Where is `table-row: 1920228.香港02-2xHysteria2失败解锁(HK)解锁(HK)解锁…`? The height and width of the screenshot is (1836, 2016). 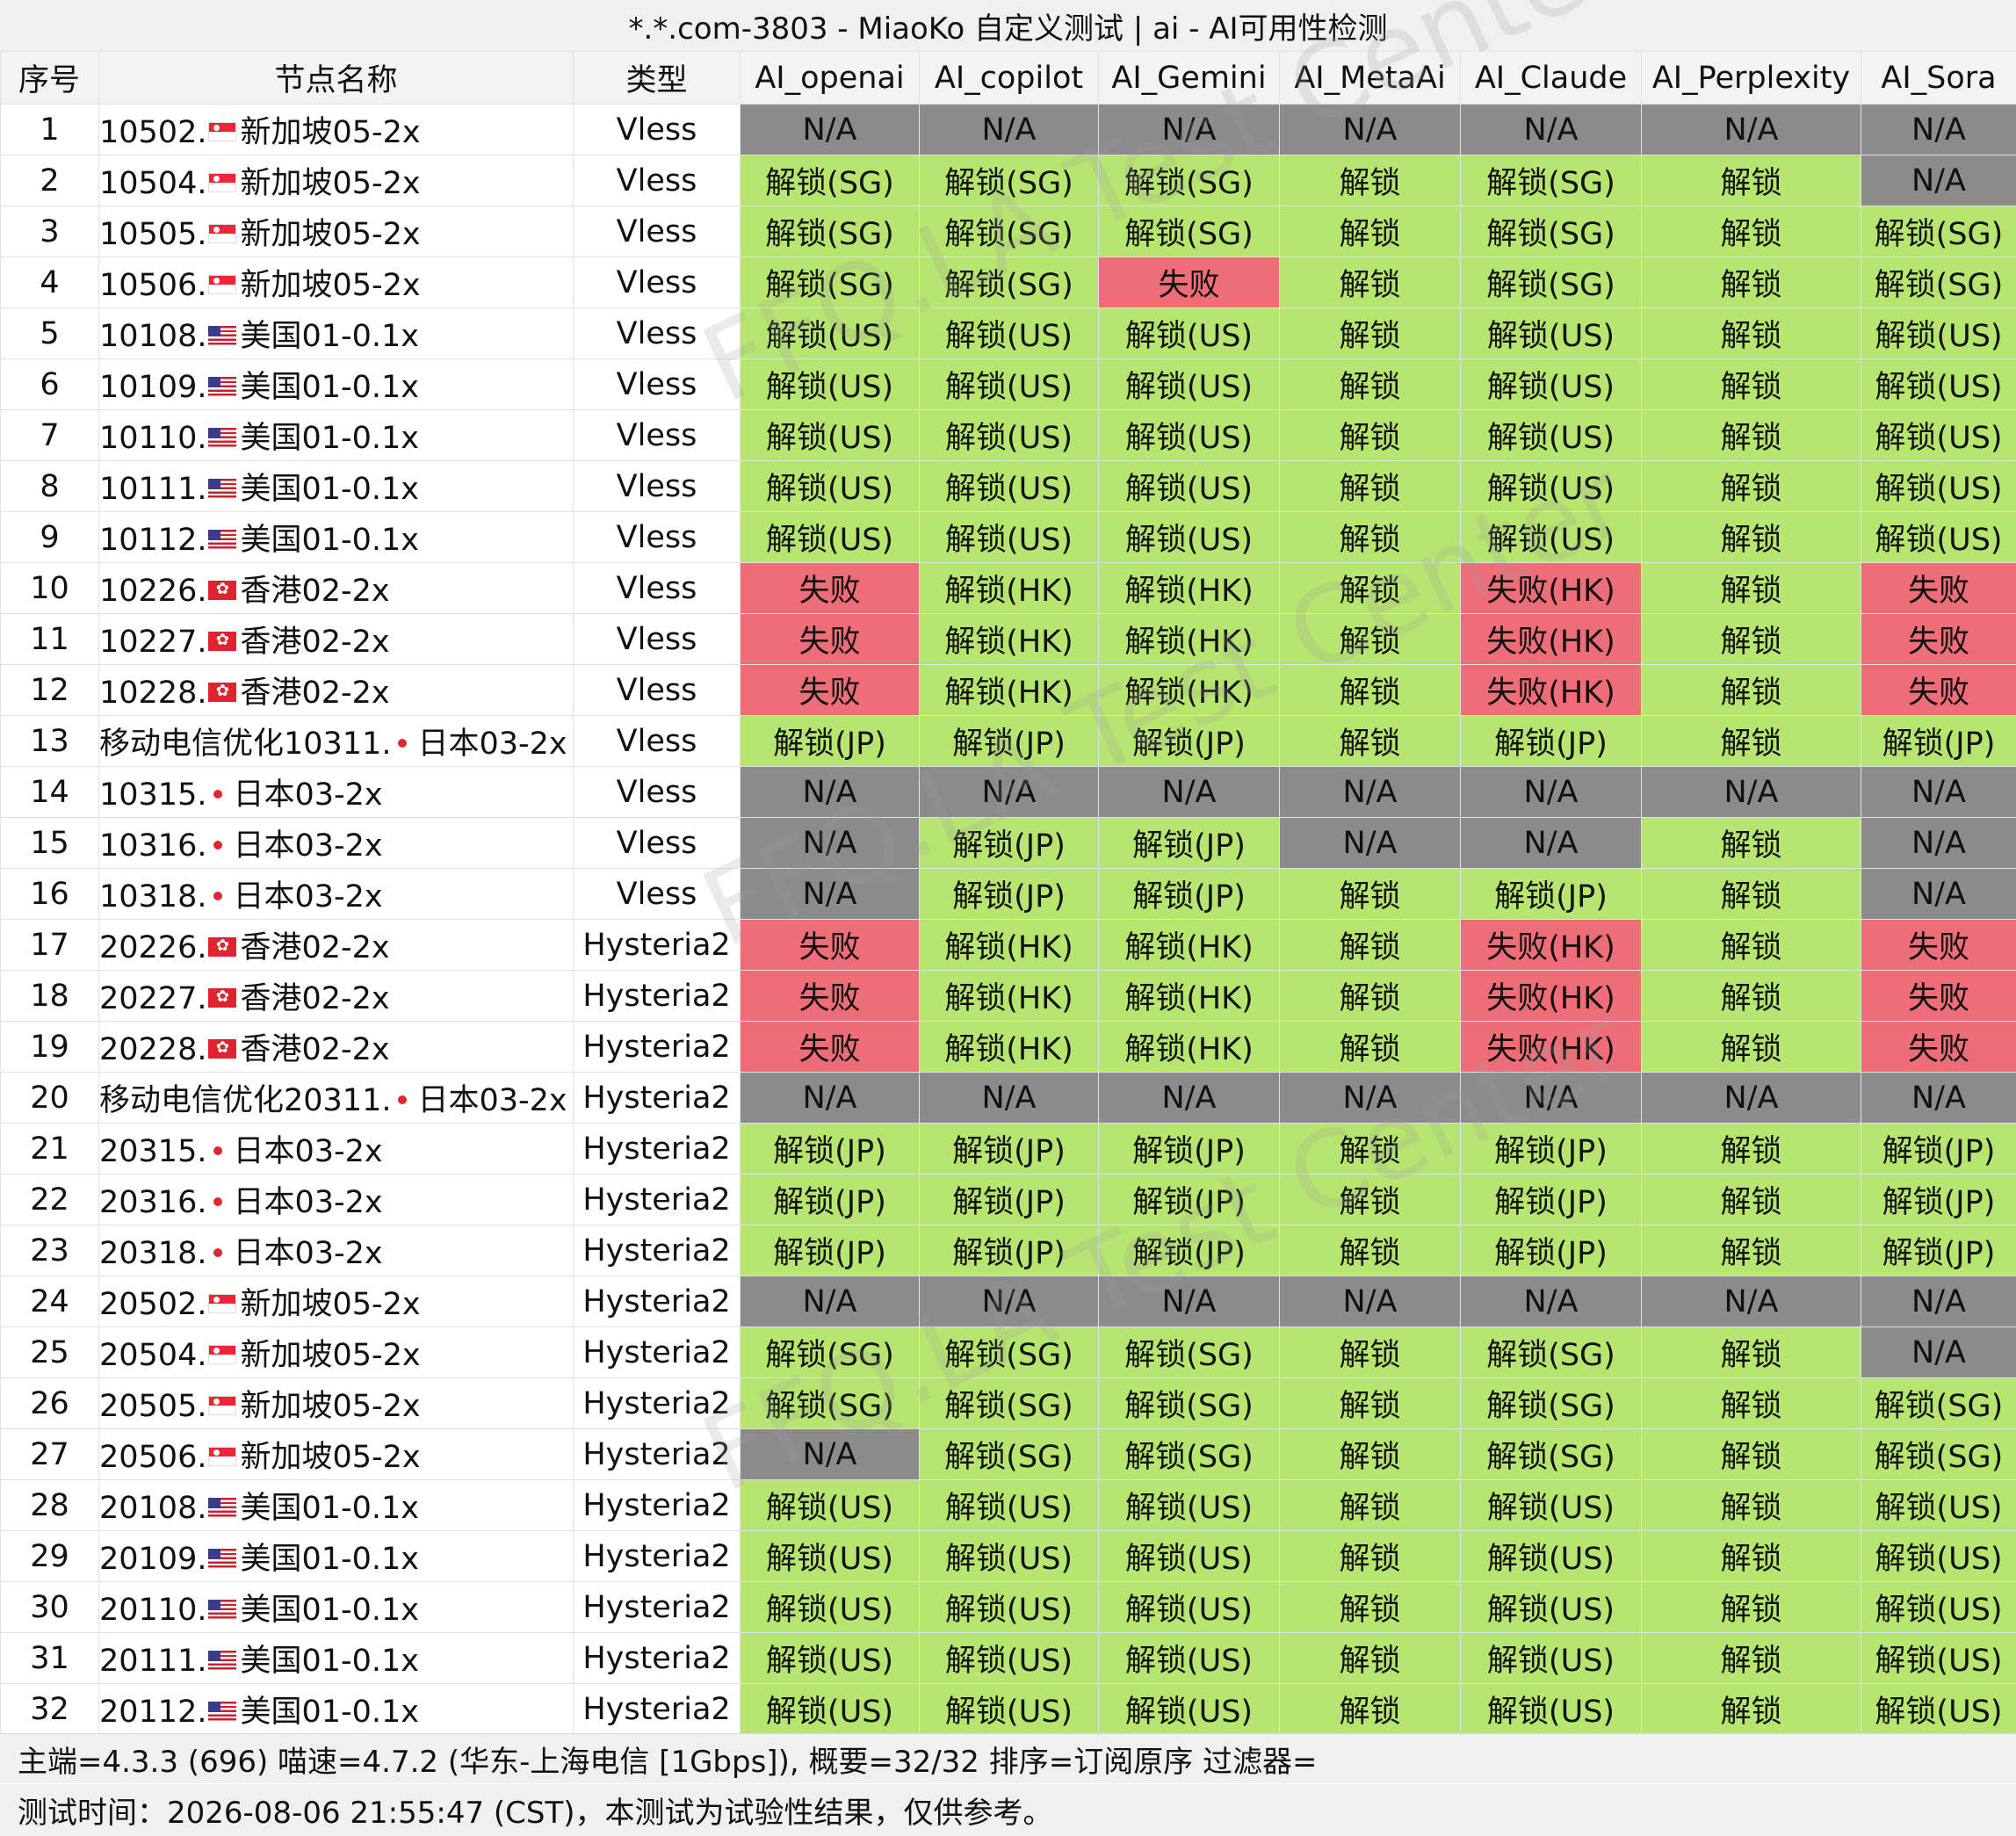
table-row: 1920228.香港02-2xHysteria2失败解锁(HK)解锁(HK)解锁… is located at coordinates (1008, 1047).